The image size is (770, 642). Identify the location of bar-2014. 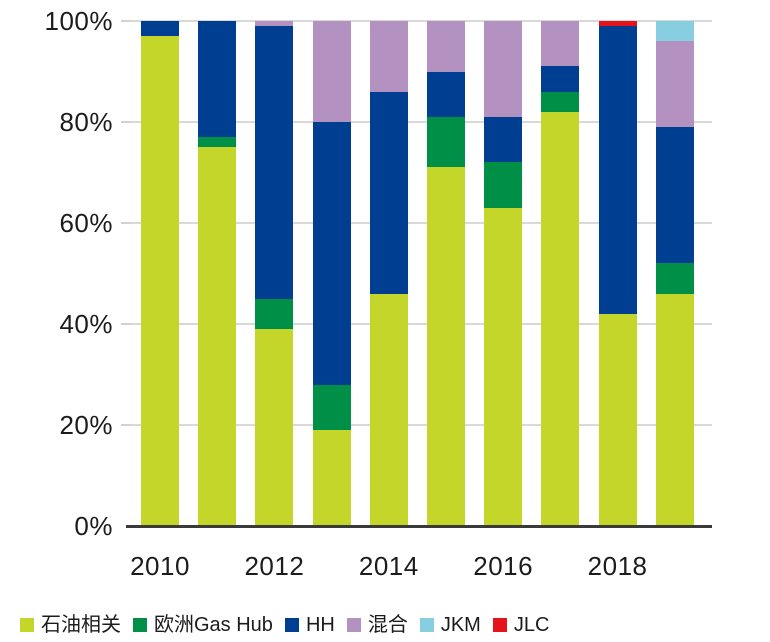
(388, 273).